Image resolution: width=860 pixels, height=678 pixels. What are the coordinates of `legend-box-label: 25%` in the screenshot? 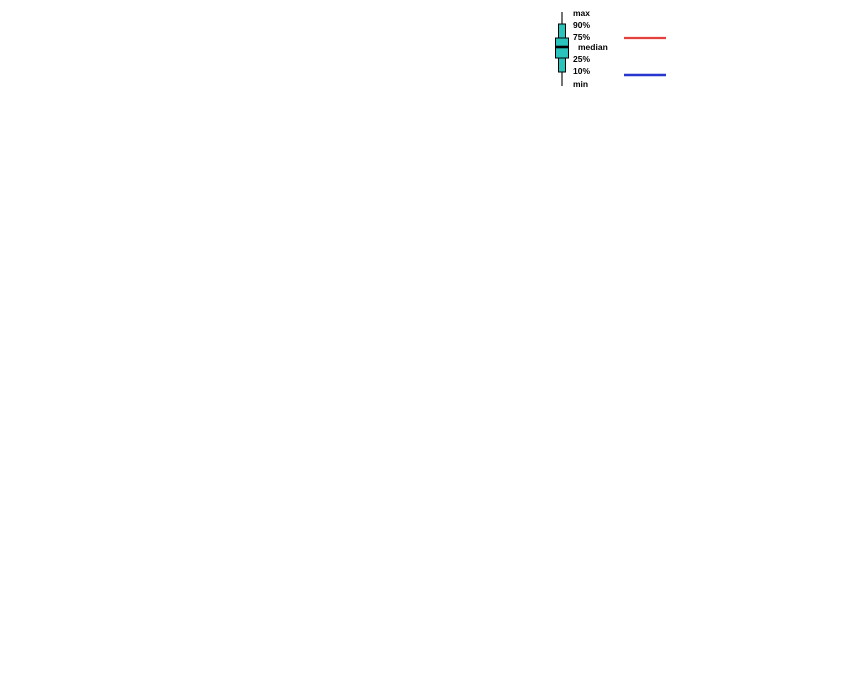 It's located at (581, 59).